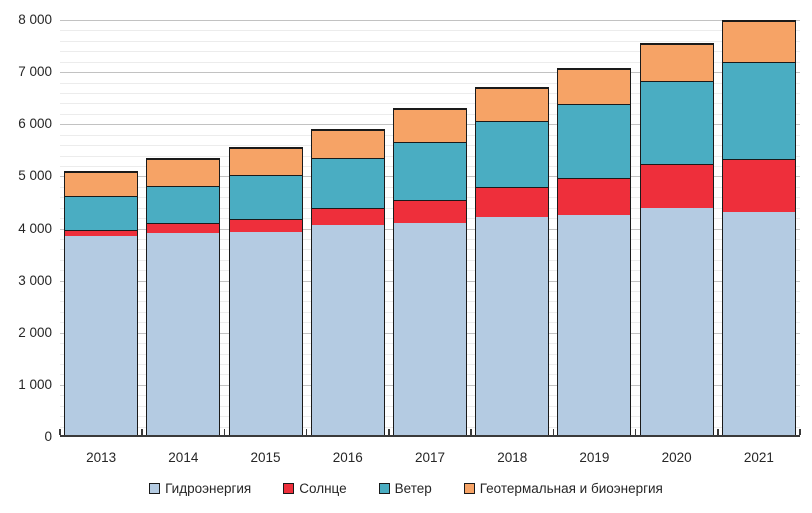 This screenshot has width=812, height=513. I want to click on bar-2019, so click(594, 251).